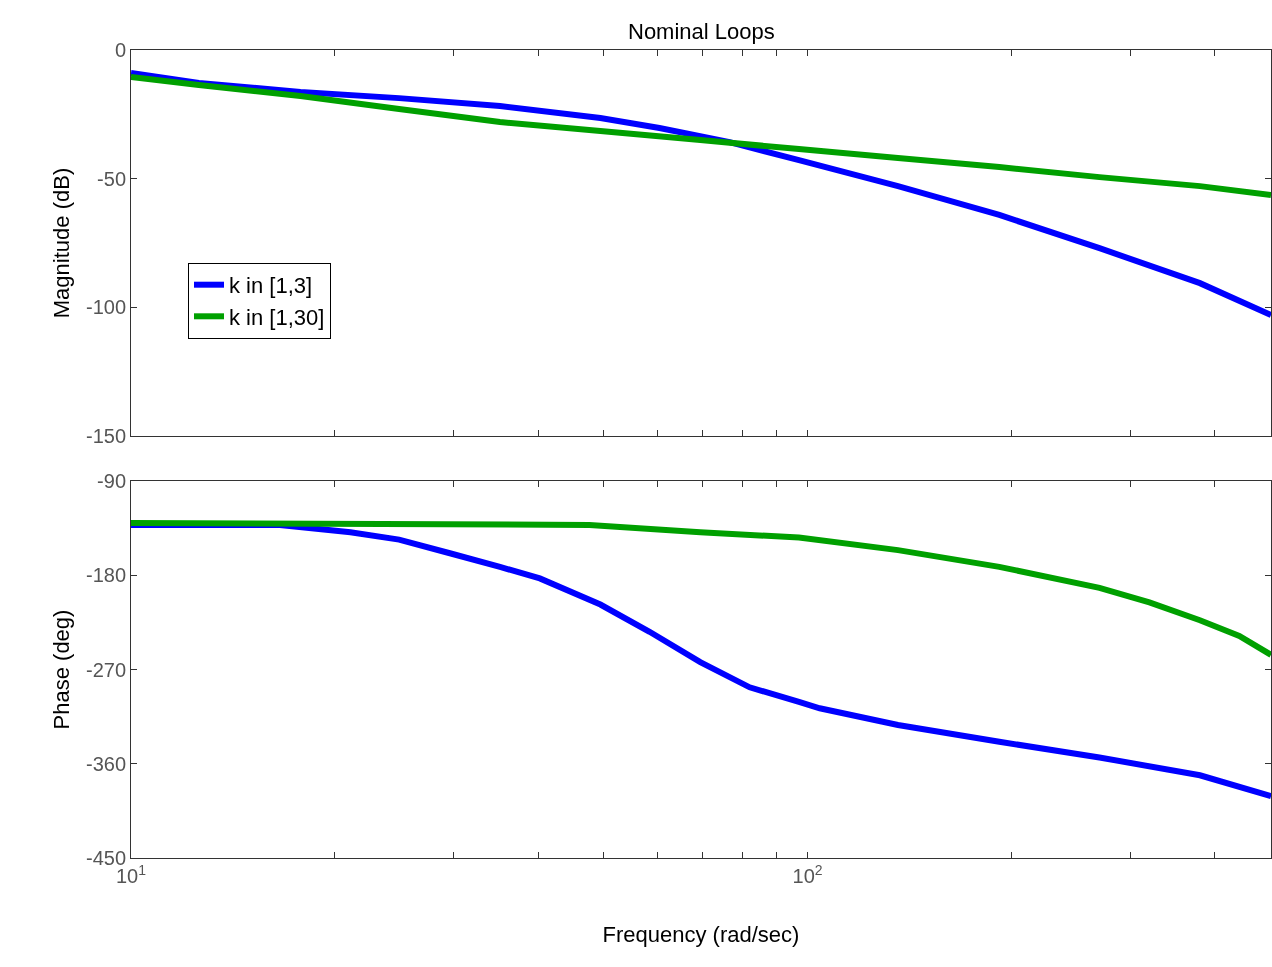 The height and width of the screenshot is (967, 1272). What do you see at coordinates (105, 307) in the screenshot?
I see `y-tick-label: -100` at bounding box center [105, 307].